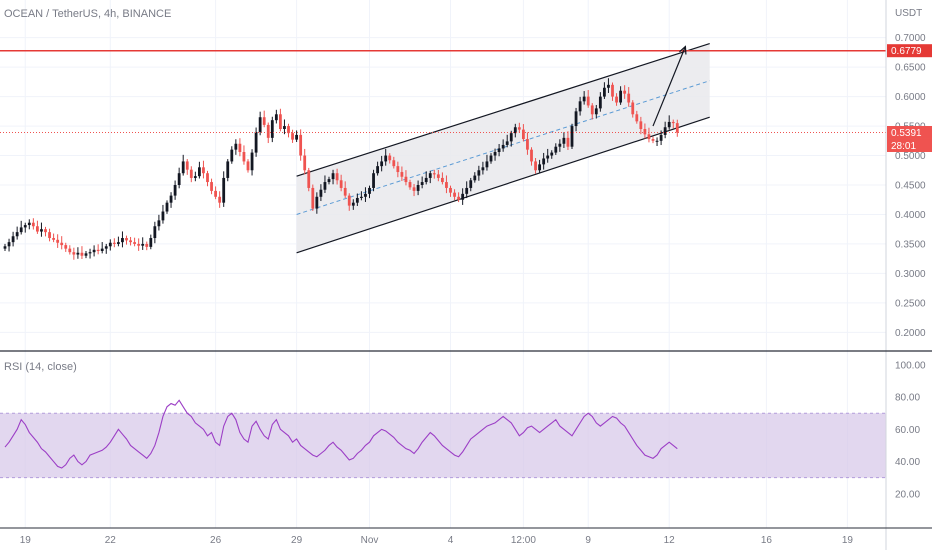 The height and width of the screenshot is (555, 932). Describe the element at coordinates (910, 97) in the screenshot. I see `price-tick-label: 0.6000` at that location.